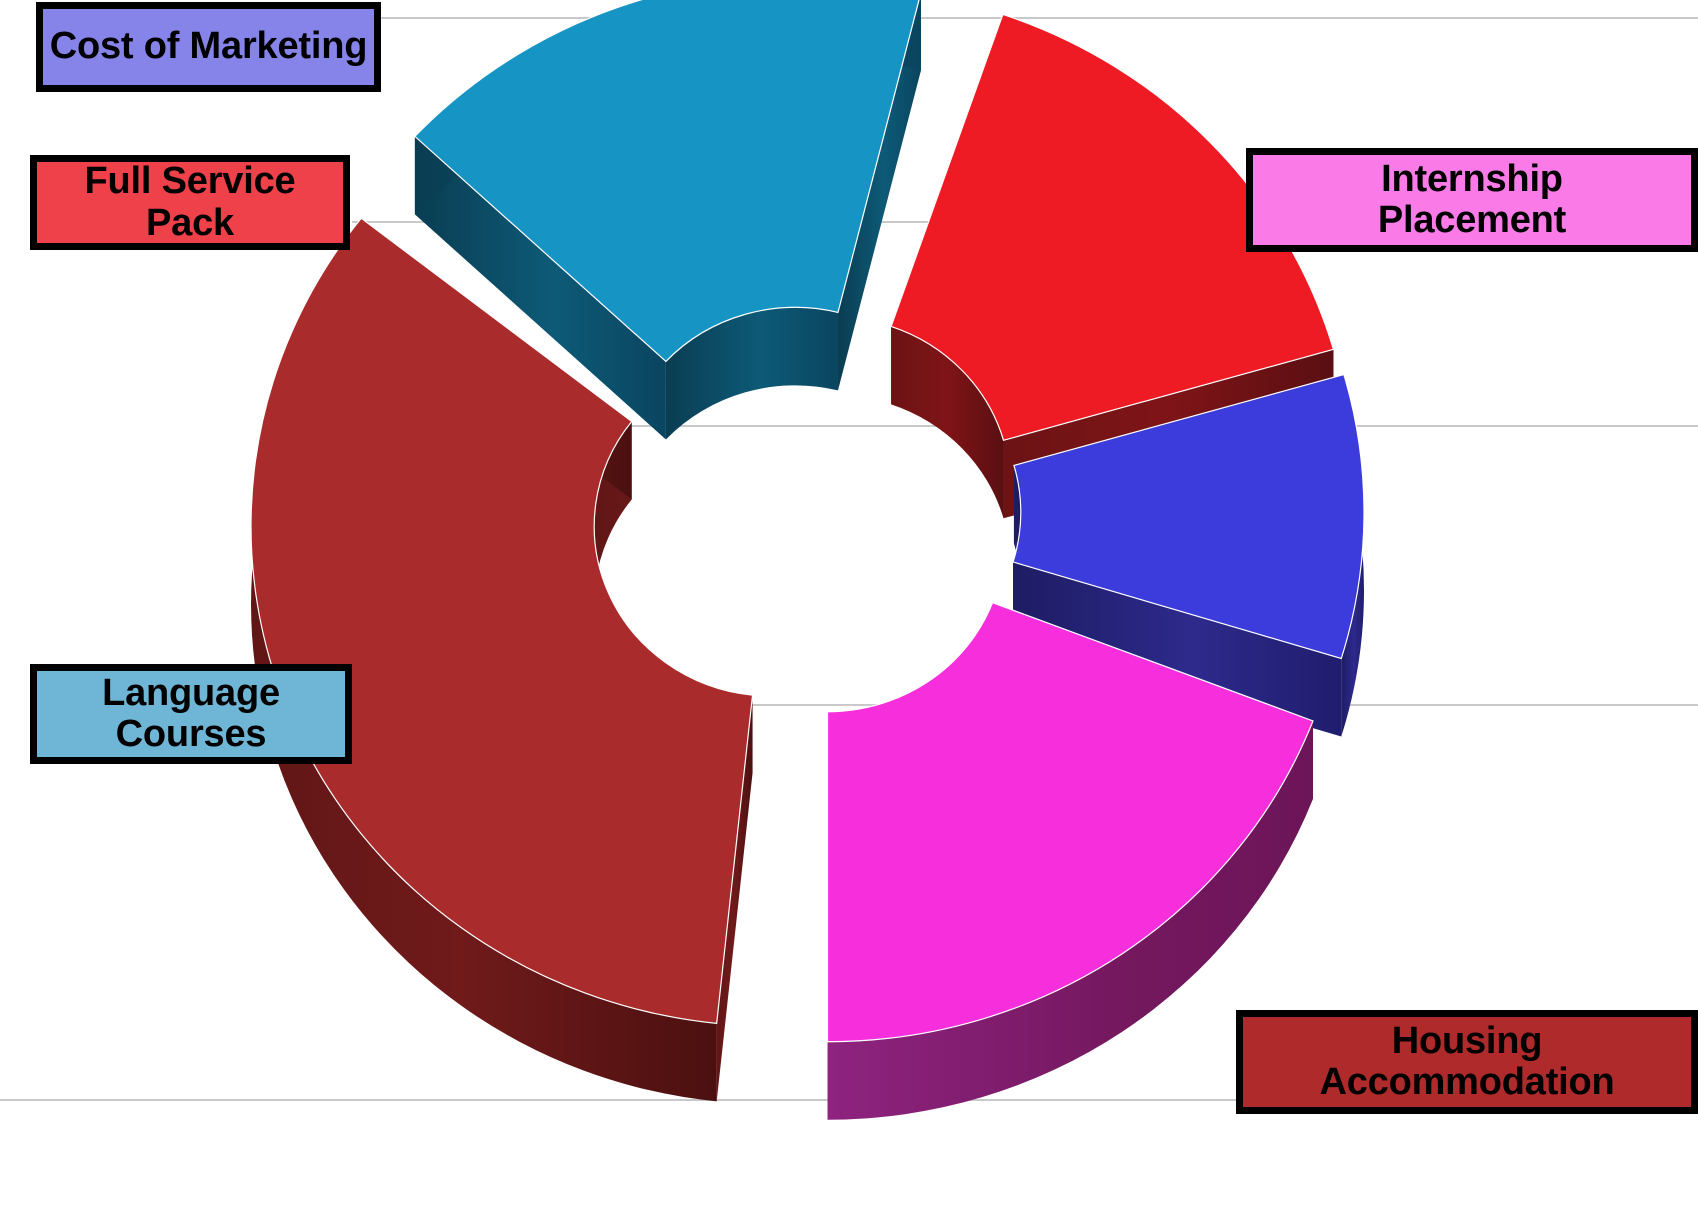 The width and height of the screenshot is (1698, 1230). Describe the element at coordinates (1472, 200) in the screenshot. I see `slice-label-internship-placement: Internship Placement` at that location.